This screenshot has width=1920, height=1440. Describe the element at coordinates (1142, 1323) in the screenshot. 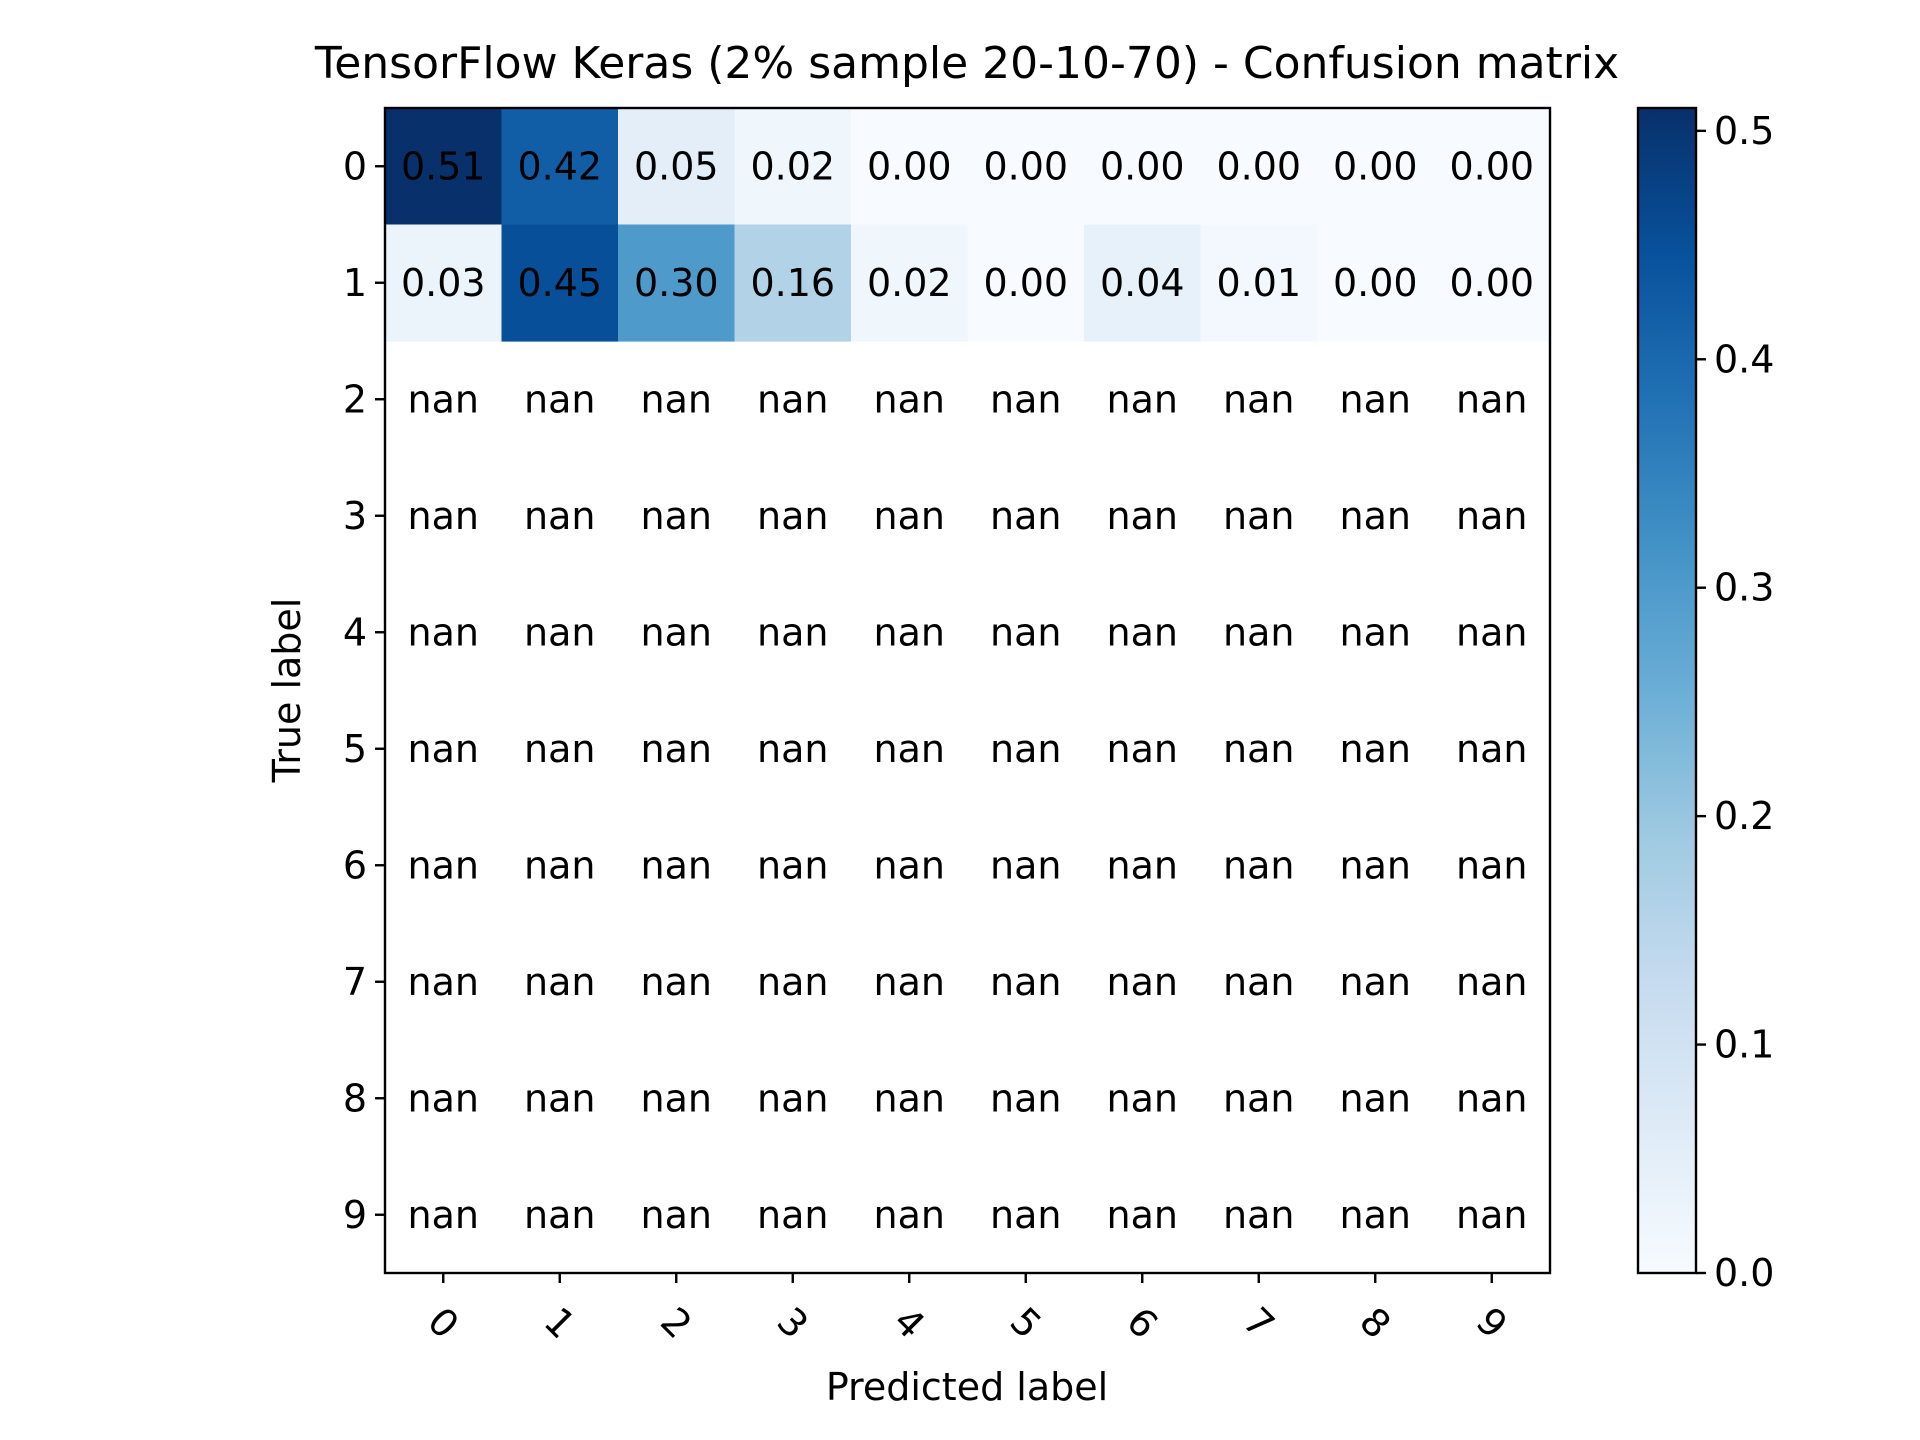

I see `x-tick-label: 6` at that location.